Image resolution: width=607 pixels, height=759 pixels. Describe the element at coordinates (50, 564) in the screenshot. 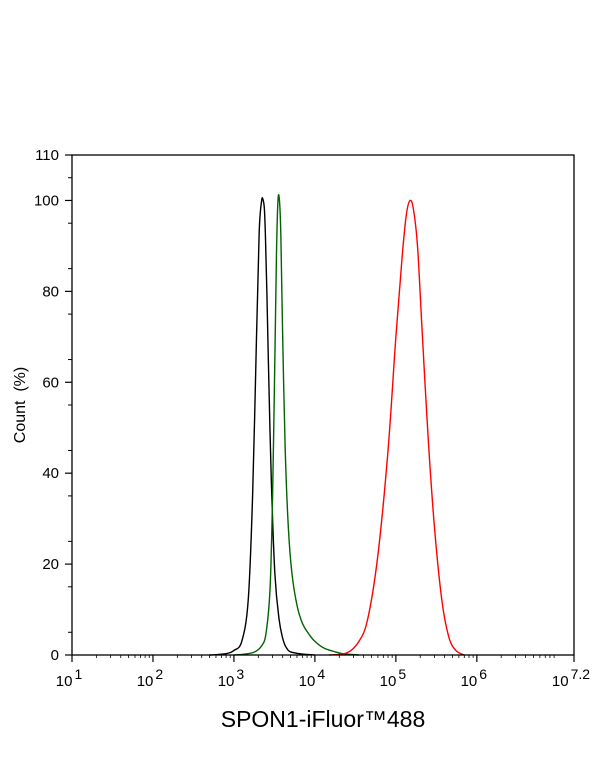

I see `y-tick-label: 20` at that location.